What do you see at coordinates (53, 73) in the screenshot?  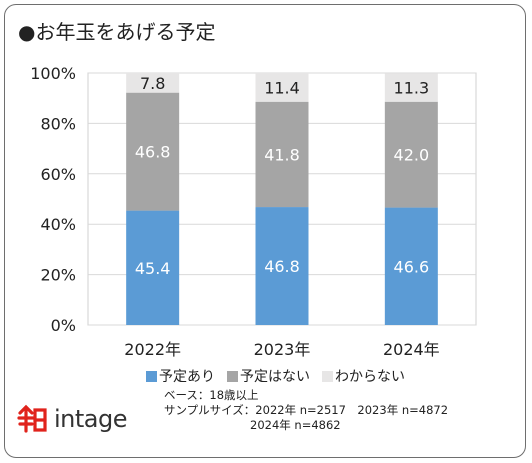 I see `y-tick-label: 100%` at bounding box center [53, 73].